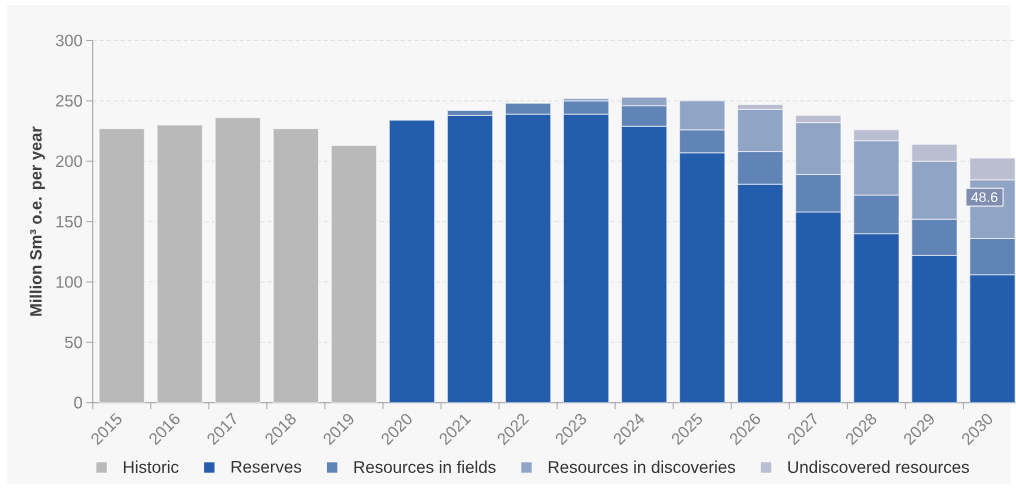 The width and height of the screenshot is (1016, 489). What do you see at coordinates (425, 467) in the screenshot?
I see `legend-label: Resources in fields` at bounding box center [425, 467].